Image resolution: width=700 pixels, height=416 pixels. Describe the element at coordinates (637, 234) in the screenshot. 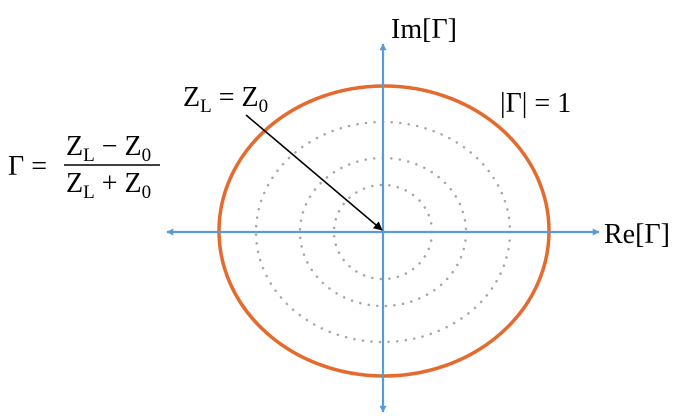

I see `real-axis-label: Re[Γ]` at that location.